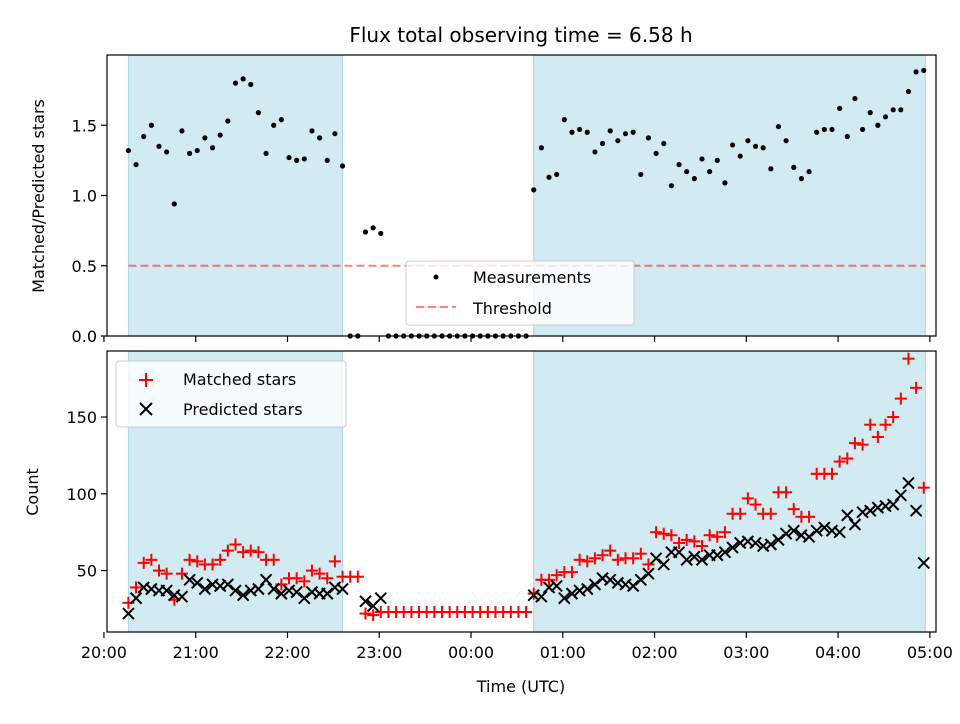 This screenshot has width=960, height=724. Describe the element at coordinates (379, 652) in the screenshot. I see `x-tick-label: 23:00` at that location.